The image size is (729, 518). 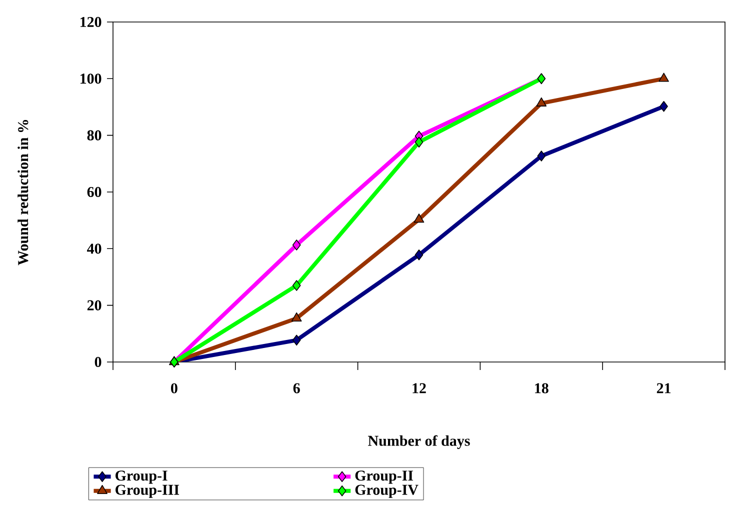 I want to click on y-tick-label: 60, so click(x=94, y=192).